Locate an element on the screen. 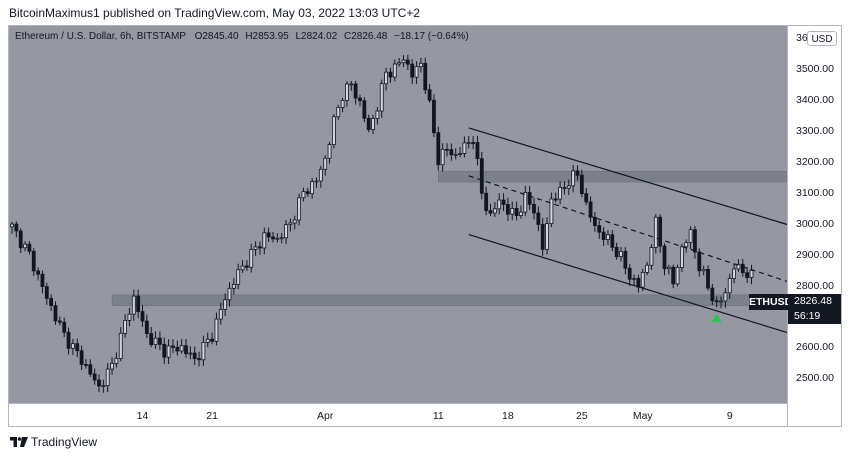 The height and width of the screenshot is (457, 850). legend-high-value: 2853.95 is located at coordinates (270, 36).